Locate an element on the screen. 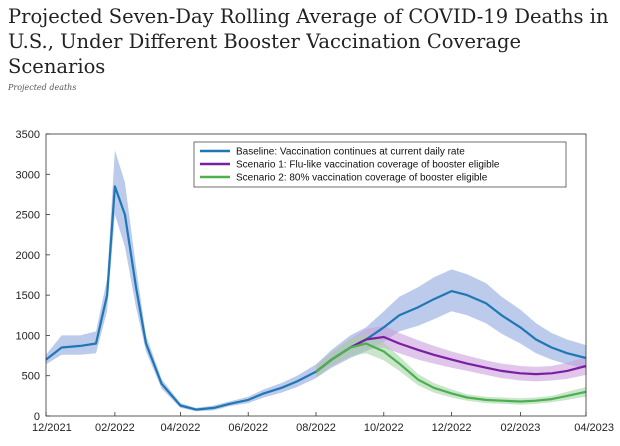  x-tick-label-4: 08/2022 is located at coordinates (316, 428).